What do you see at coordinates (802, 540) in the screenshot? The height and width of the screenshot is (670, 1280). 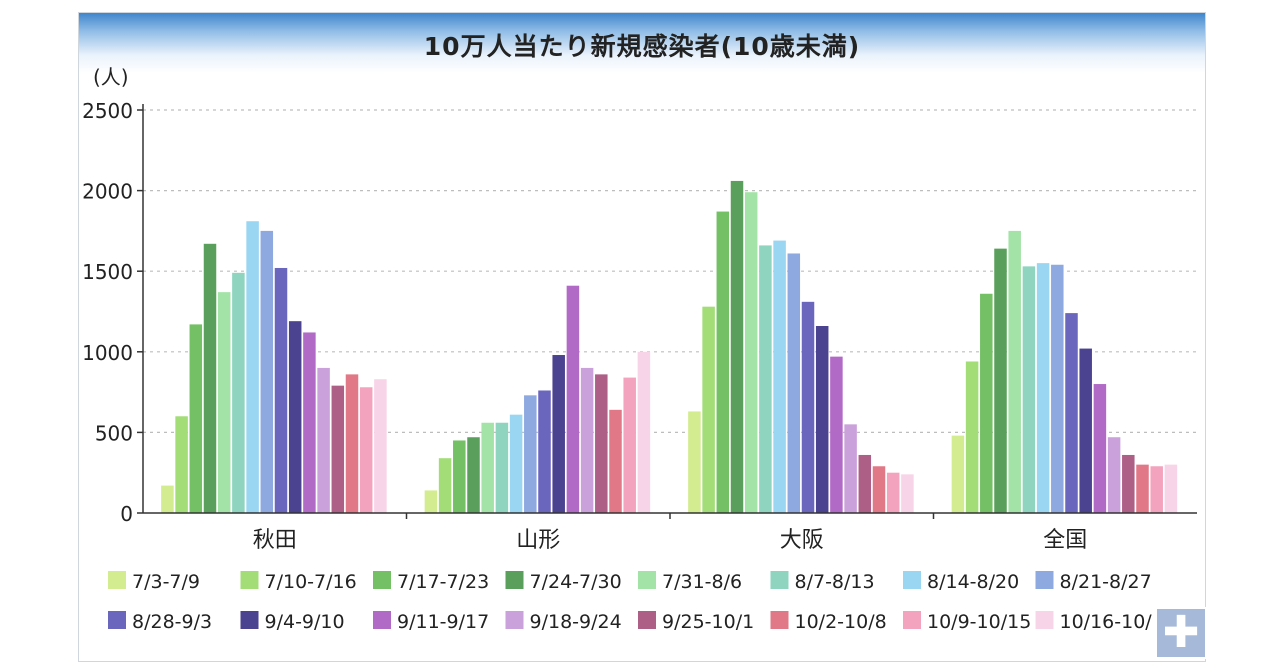 I see `x-tick-label: 大阪` at bounding box center [802, 540].